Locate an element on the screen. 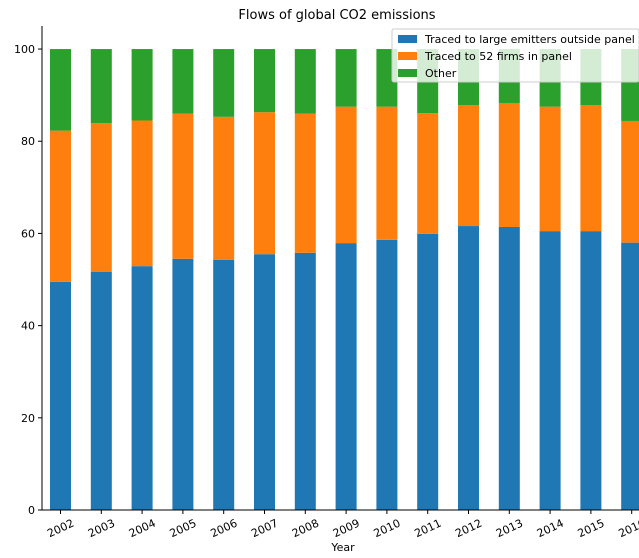 The width and height of the screenshot is (639, 558). x-tick-label: 2003 is located at coordinates (101, 529).